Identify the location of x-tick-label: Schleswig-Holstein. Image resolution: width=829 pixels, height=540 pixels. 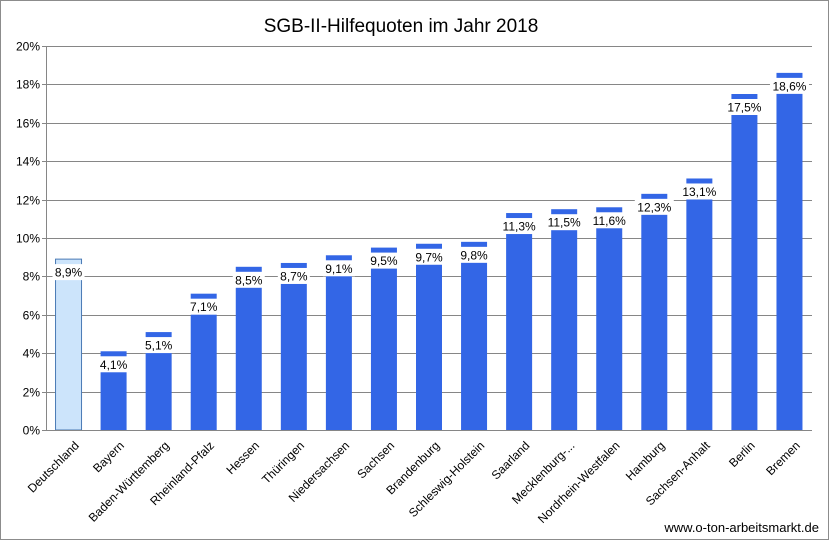
(447, 479).